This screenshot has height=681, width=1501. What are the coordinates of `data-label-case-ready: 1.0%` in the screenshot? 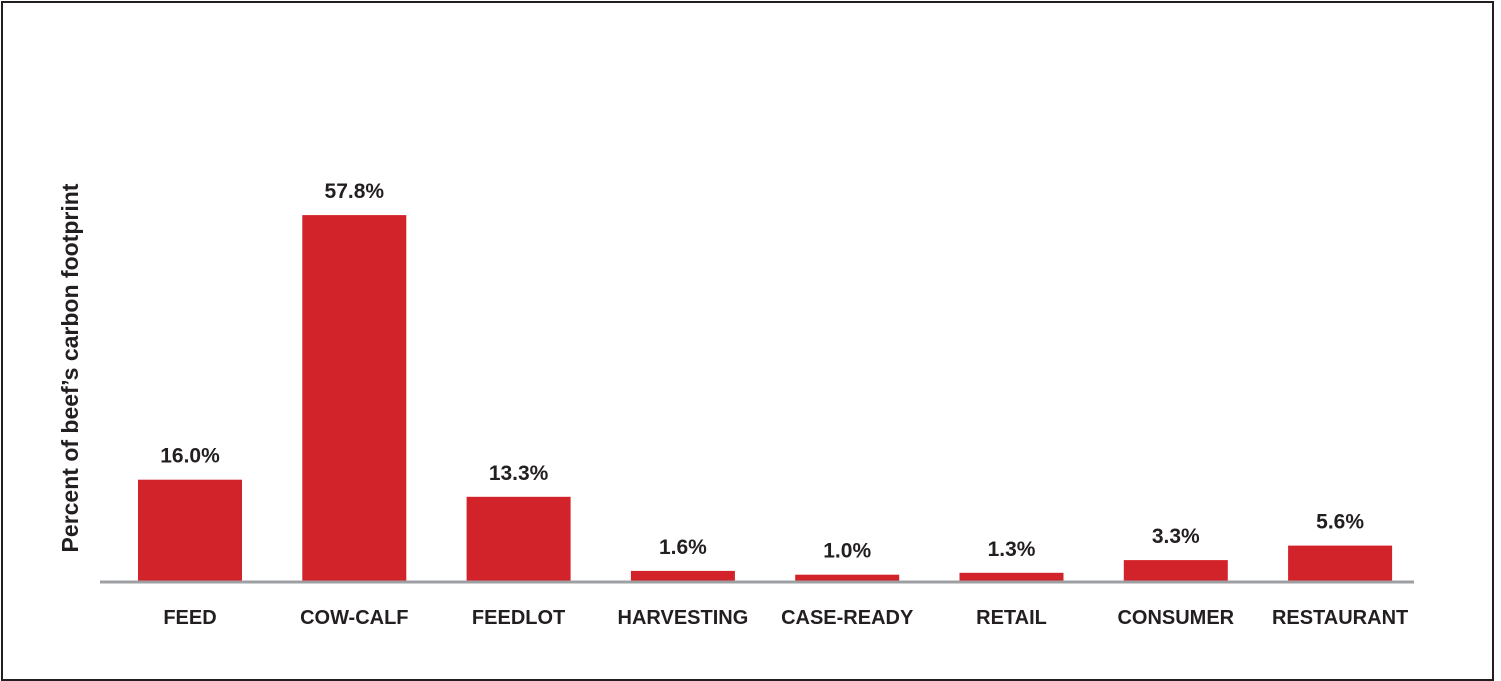 It's located at (847, 551).